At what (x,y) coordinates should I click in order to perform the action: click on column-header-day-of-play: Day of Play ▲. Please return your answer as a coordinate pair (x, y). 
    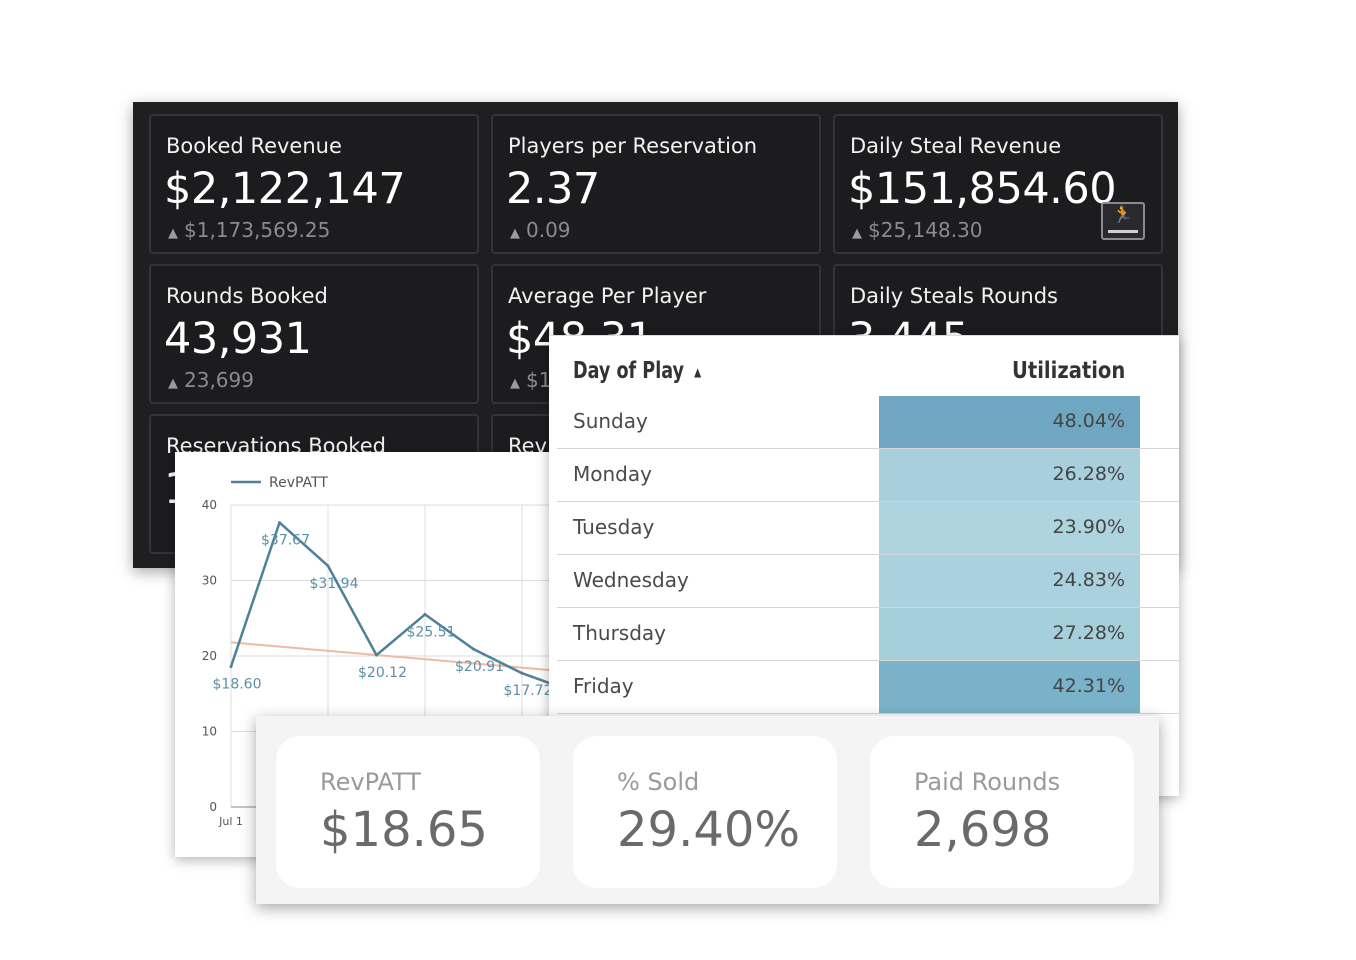
    Looking at the image, I should click on (637, 371).